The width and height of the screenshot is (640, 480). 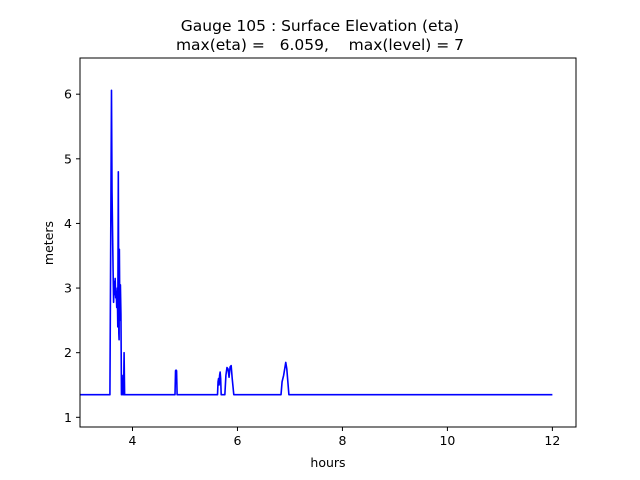 I want to click on x-axis-label: hours, so click(x=327, y=462).